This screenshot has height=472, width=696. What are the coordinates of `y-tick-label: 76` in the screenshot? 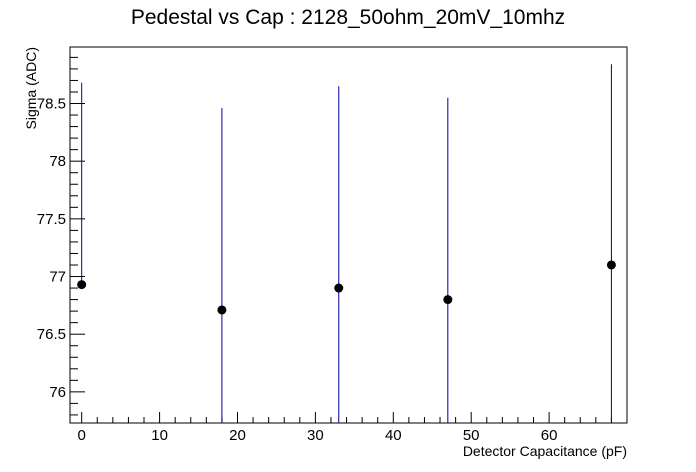 It's located at (57, 392).